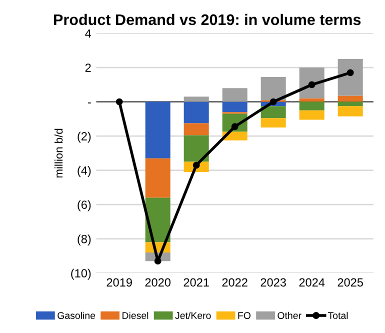  What do you see at coordinates (84, 172) in the screenshot?
I see `y-tick-label: (4)` at bounding box center [84, 172].